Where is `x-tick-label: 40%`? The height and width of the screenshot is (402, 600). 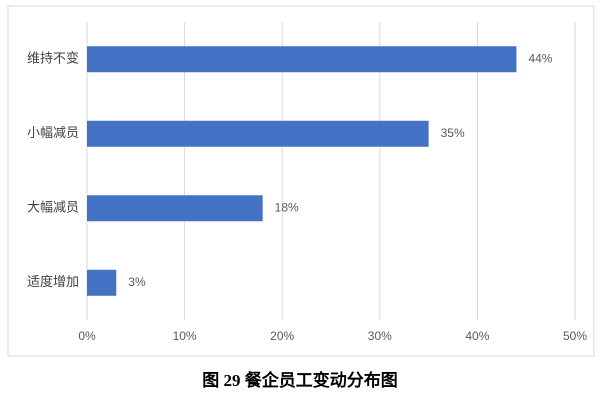 x-tick-label: 40% is located at coordinates (477, 336).